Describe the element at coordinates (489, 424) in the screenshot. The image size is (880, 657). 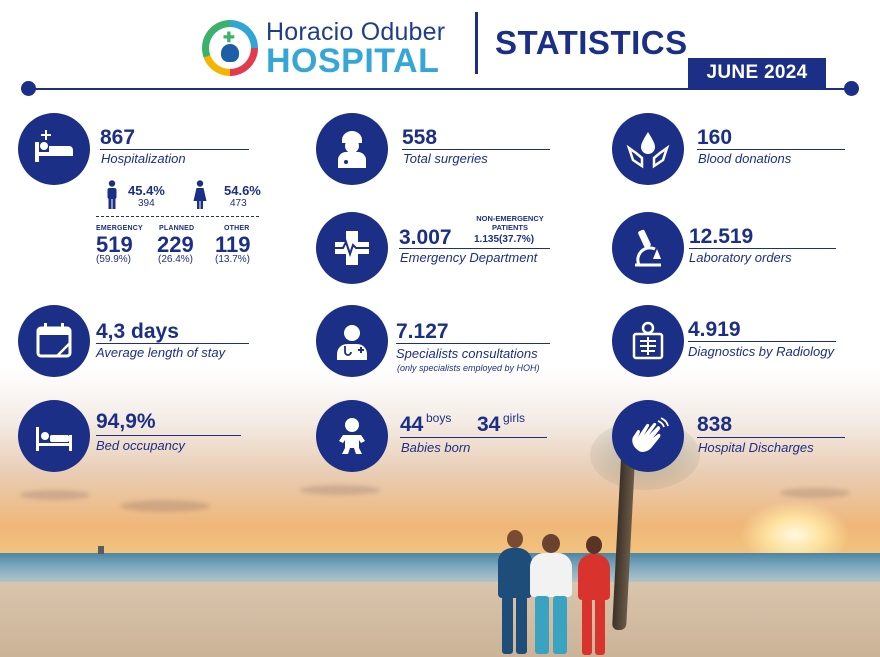
I see `girls-value: 34` at that location.